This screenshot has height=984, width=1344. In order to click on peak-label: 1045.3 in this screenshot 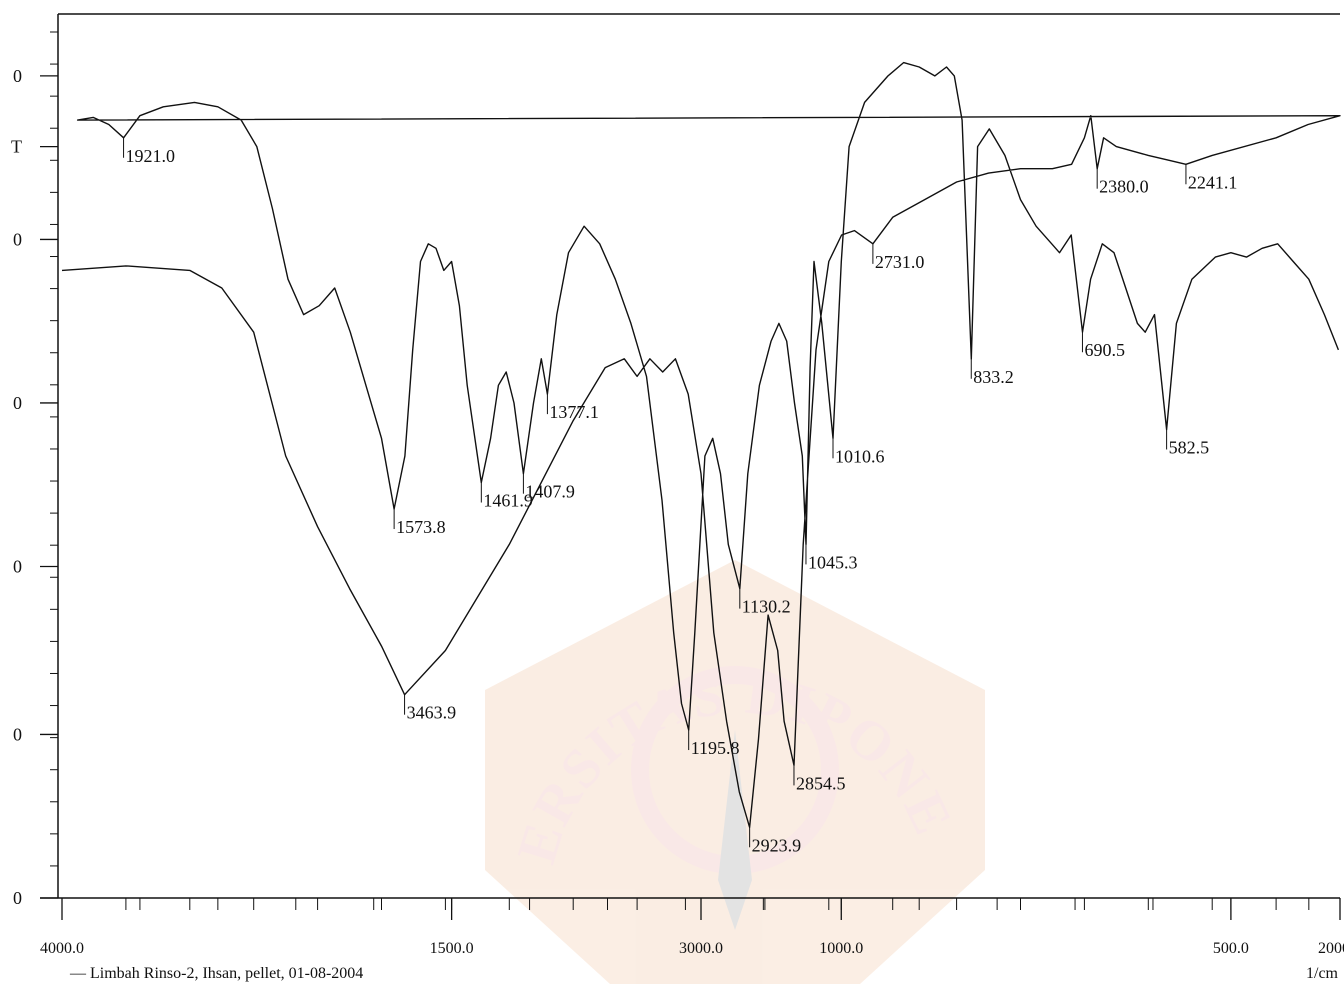, I will do `click(833, 562)`.